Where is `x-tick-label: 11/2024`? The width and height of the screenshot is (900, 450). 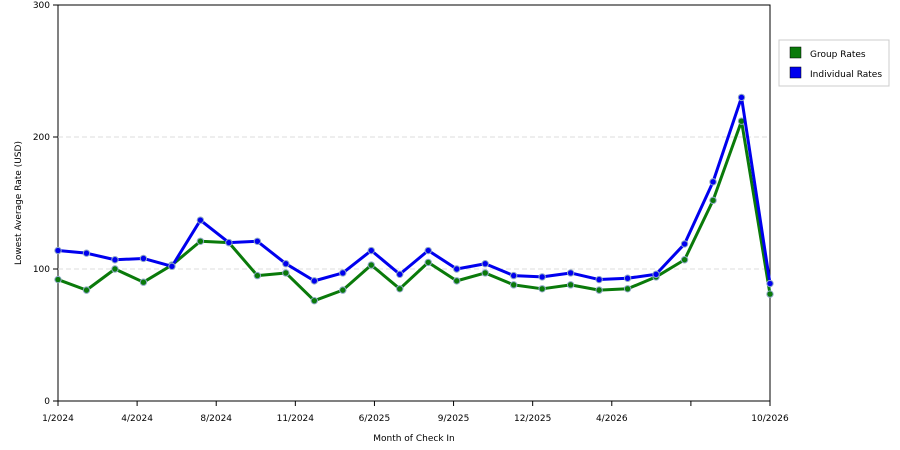
x-tick-label: 11/2024 is located at coordinates (296, 419).